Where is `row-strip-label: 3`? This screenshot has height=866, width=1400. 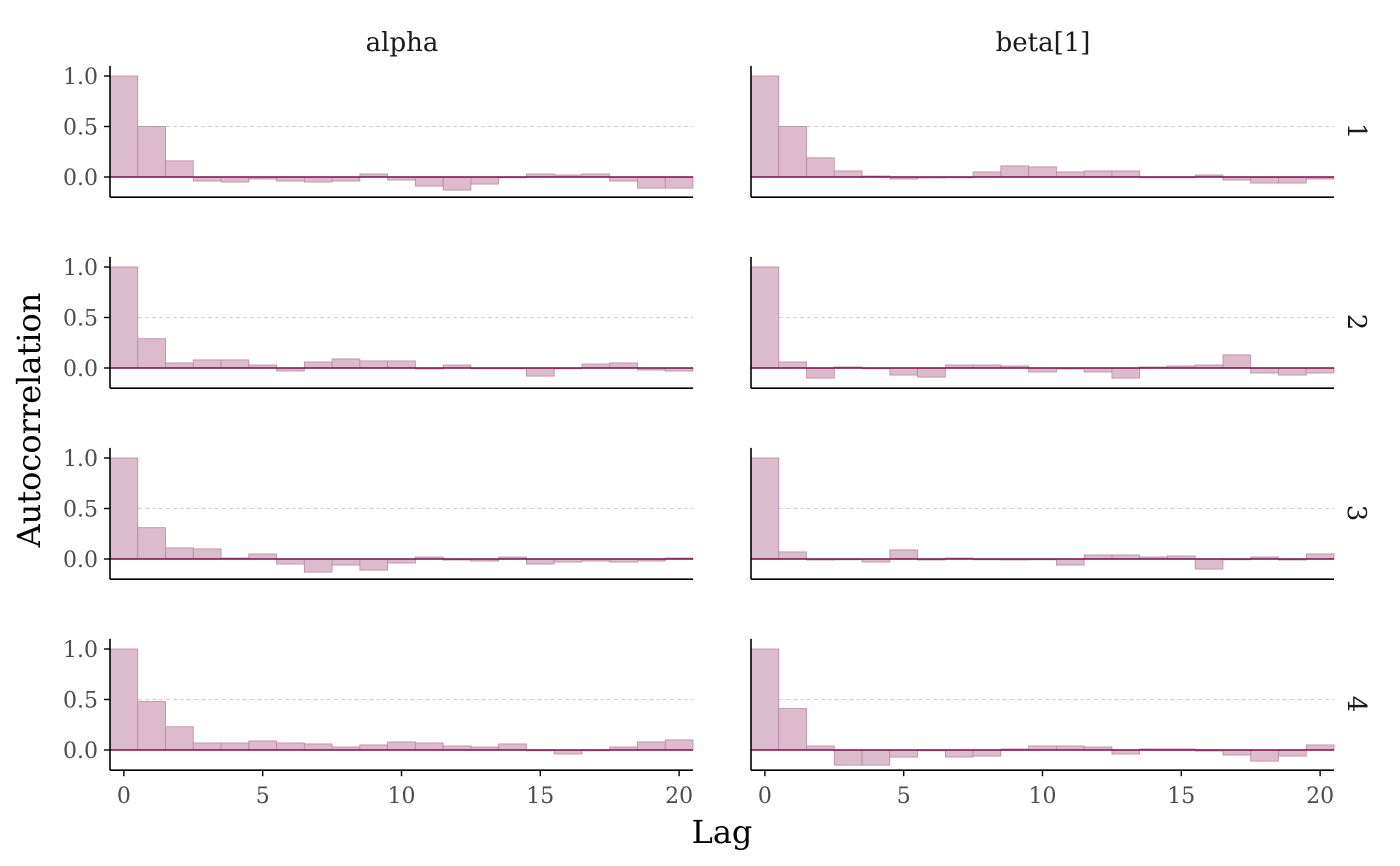
row-strip-label: 3 is located at coordinates (1356, 513).